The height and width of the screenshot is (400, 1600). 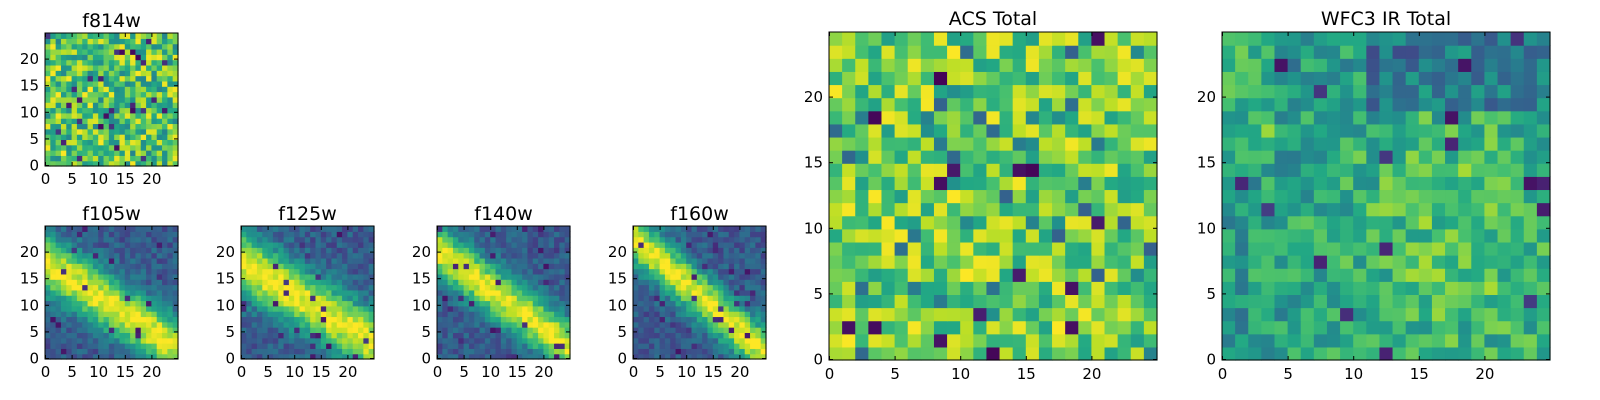 What do you see at coordinates (225, 305) in the screenshot?
I see `y-tick-label: 10` at bounding box center [225, 305].